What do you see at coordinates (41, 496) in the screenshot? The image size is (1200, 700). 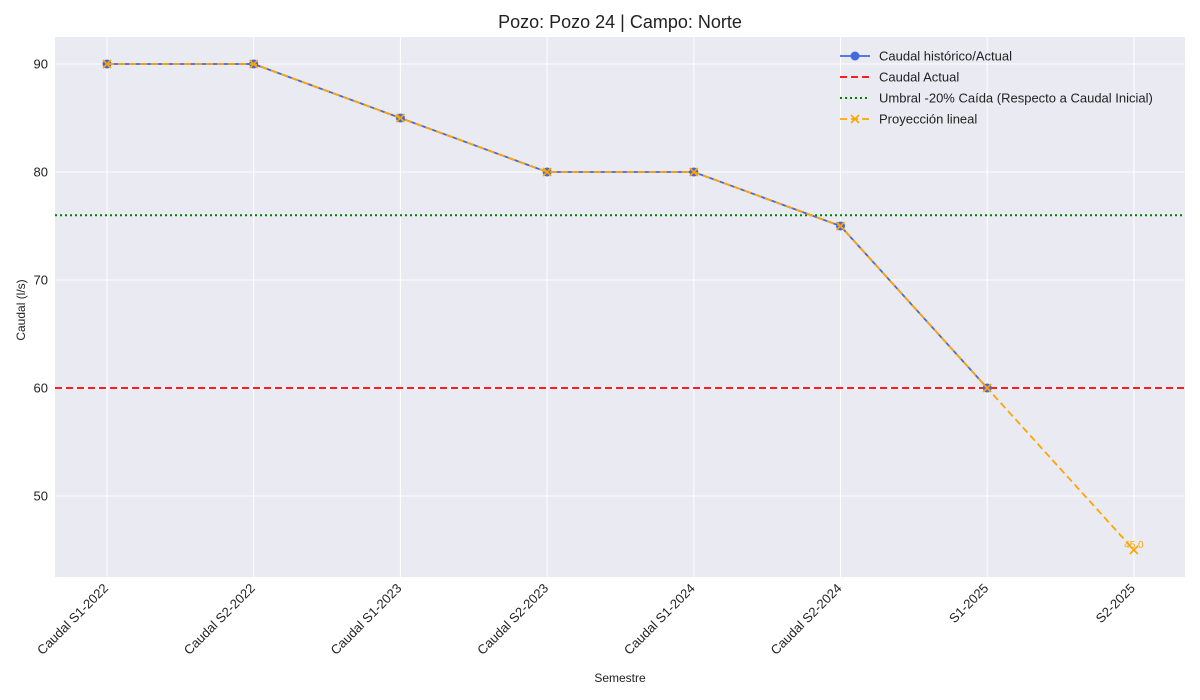 I see `y-tick-label: 50` at bounding box center [41, 496].